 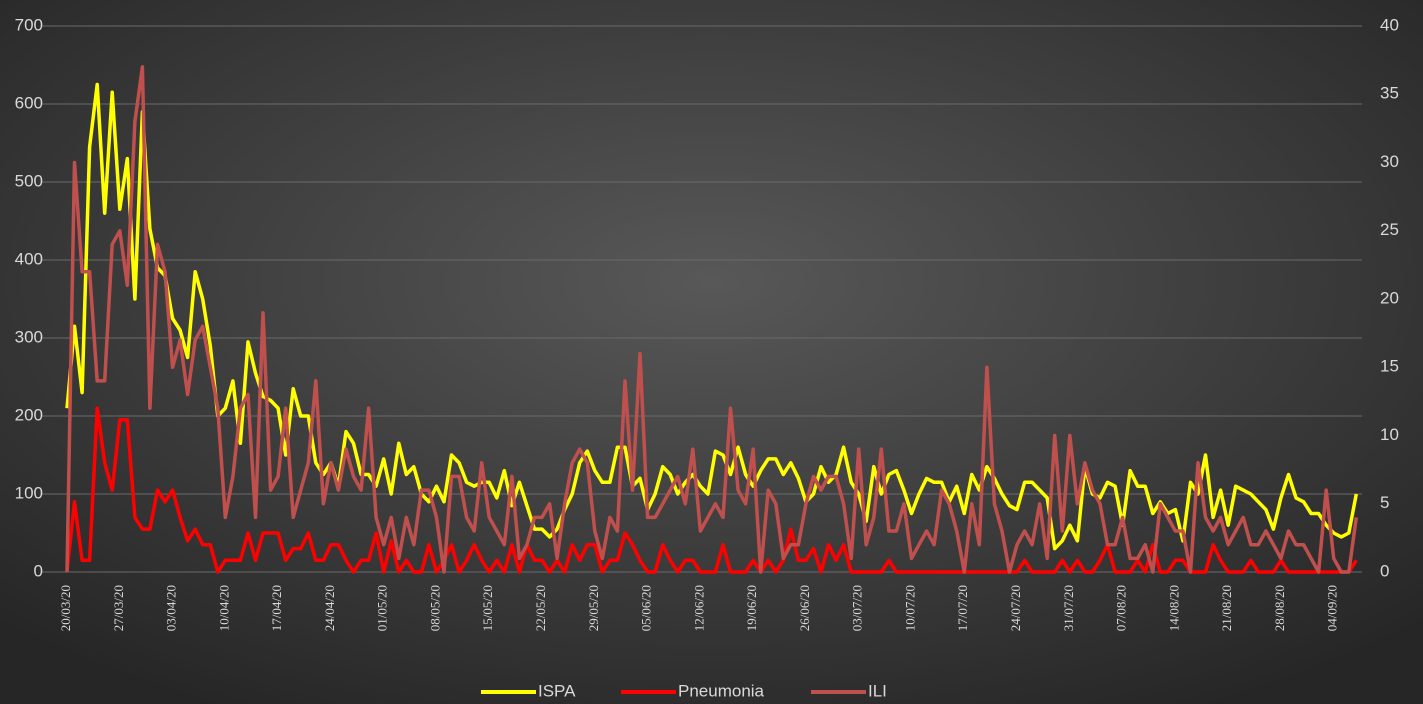 What do you see at coordinates (1173, 608) in the screenshot?
I see `x-tick-label: 14/08/20` at bounding box center [1173, 608].